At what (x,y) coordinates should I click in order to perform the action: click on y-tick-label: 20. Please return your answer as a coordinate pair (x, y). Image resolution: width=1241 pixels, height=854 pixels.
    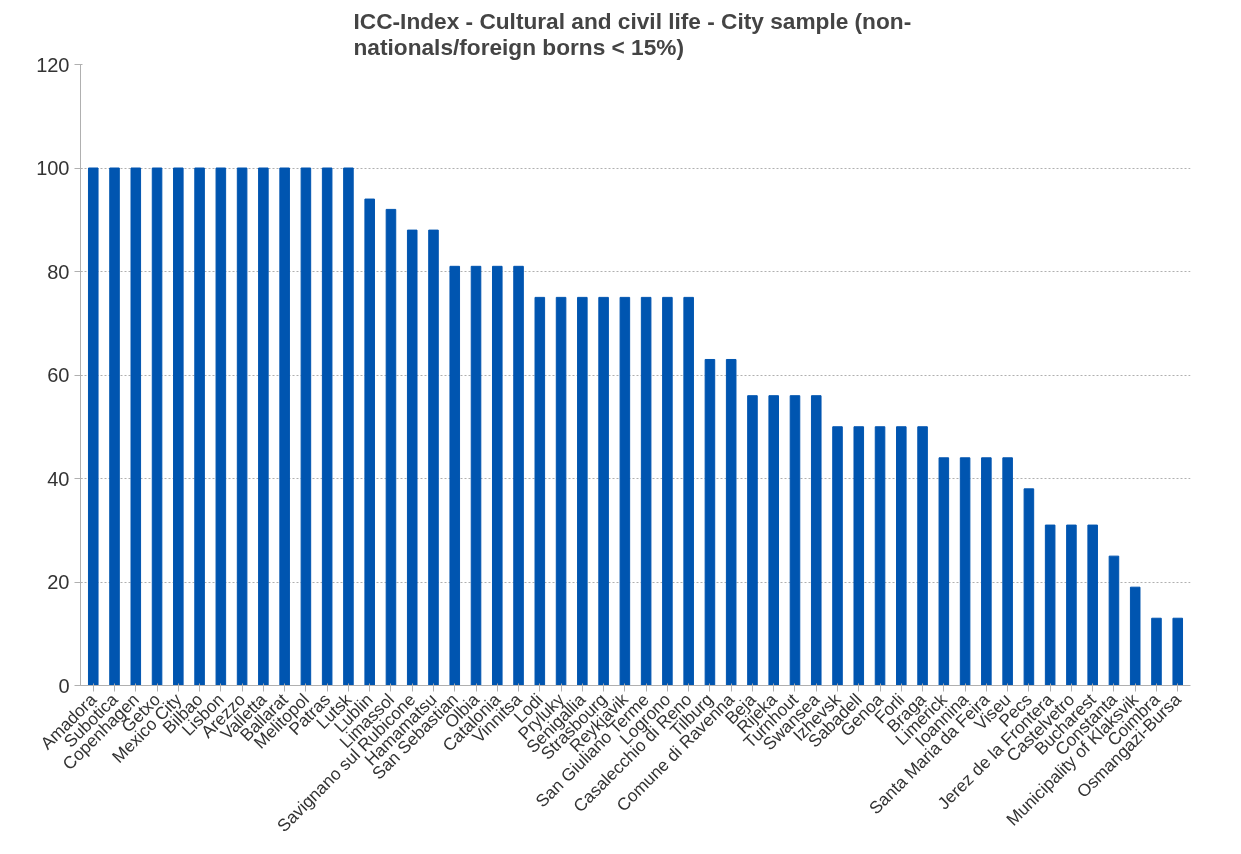
    Looking at the image, I should click on (58, 582).